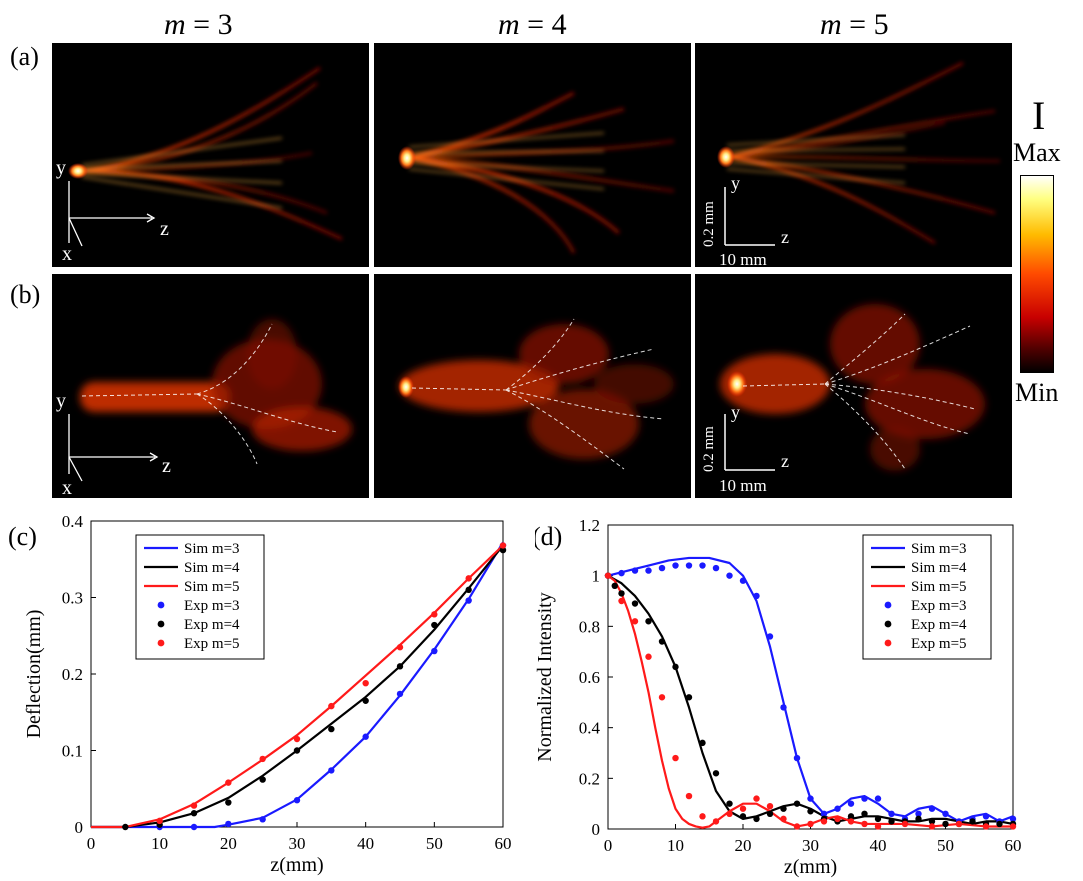  What do you see at coordinates (810, 845) in the screenshot?
I see `chart-d-xtick-label: 30` at bounding box center [810, 845].